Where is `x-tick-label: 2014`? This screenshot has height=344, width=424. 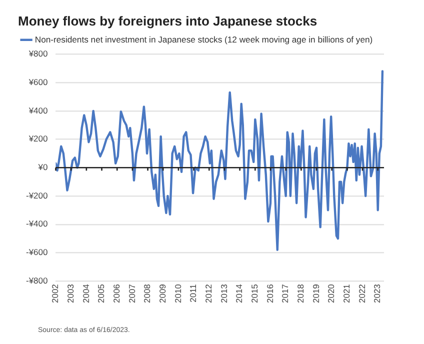 x-tick-label: 2014 is located at coordinates (239, 294).